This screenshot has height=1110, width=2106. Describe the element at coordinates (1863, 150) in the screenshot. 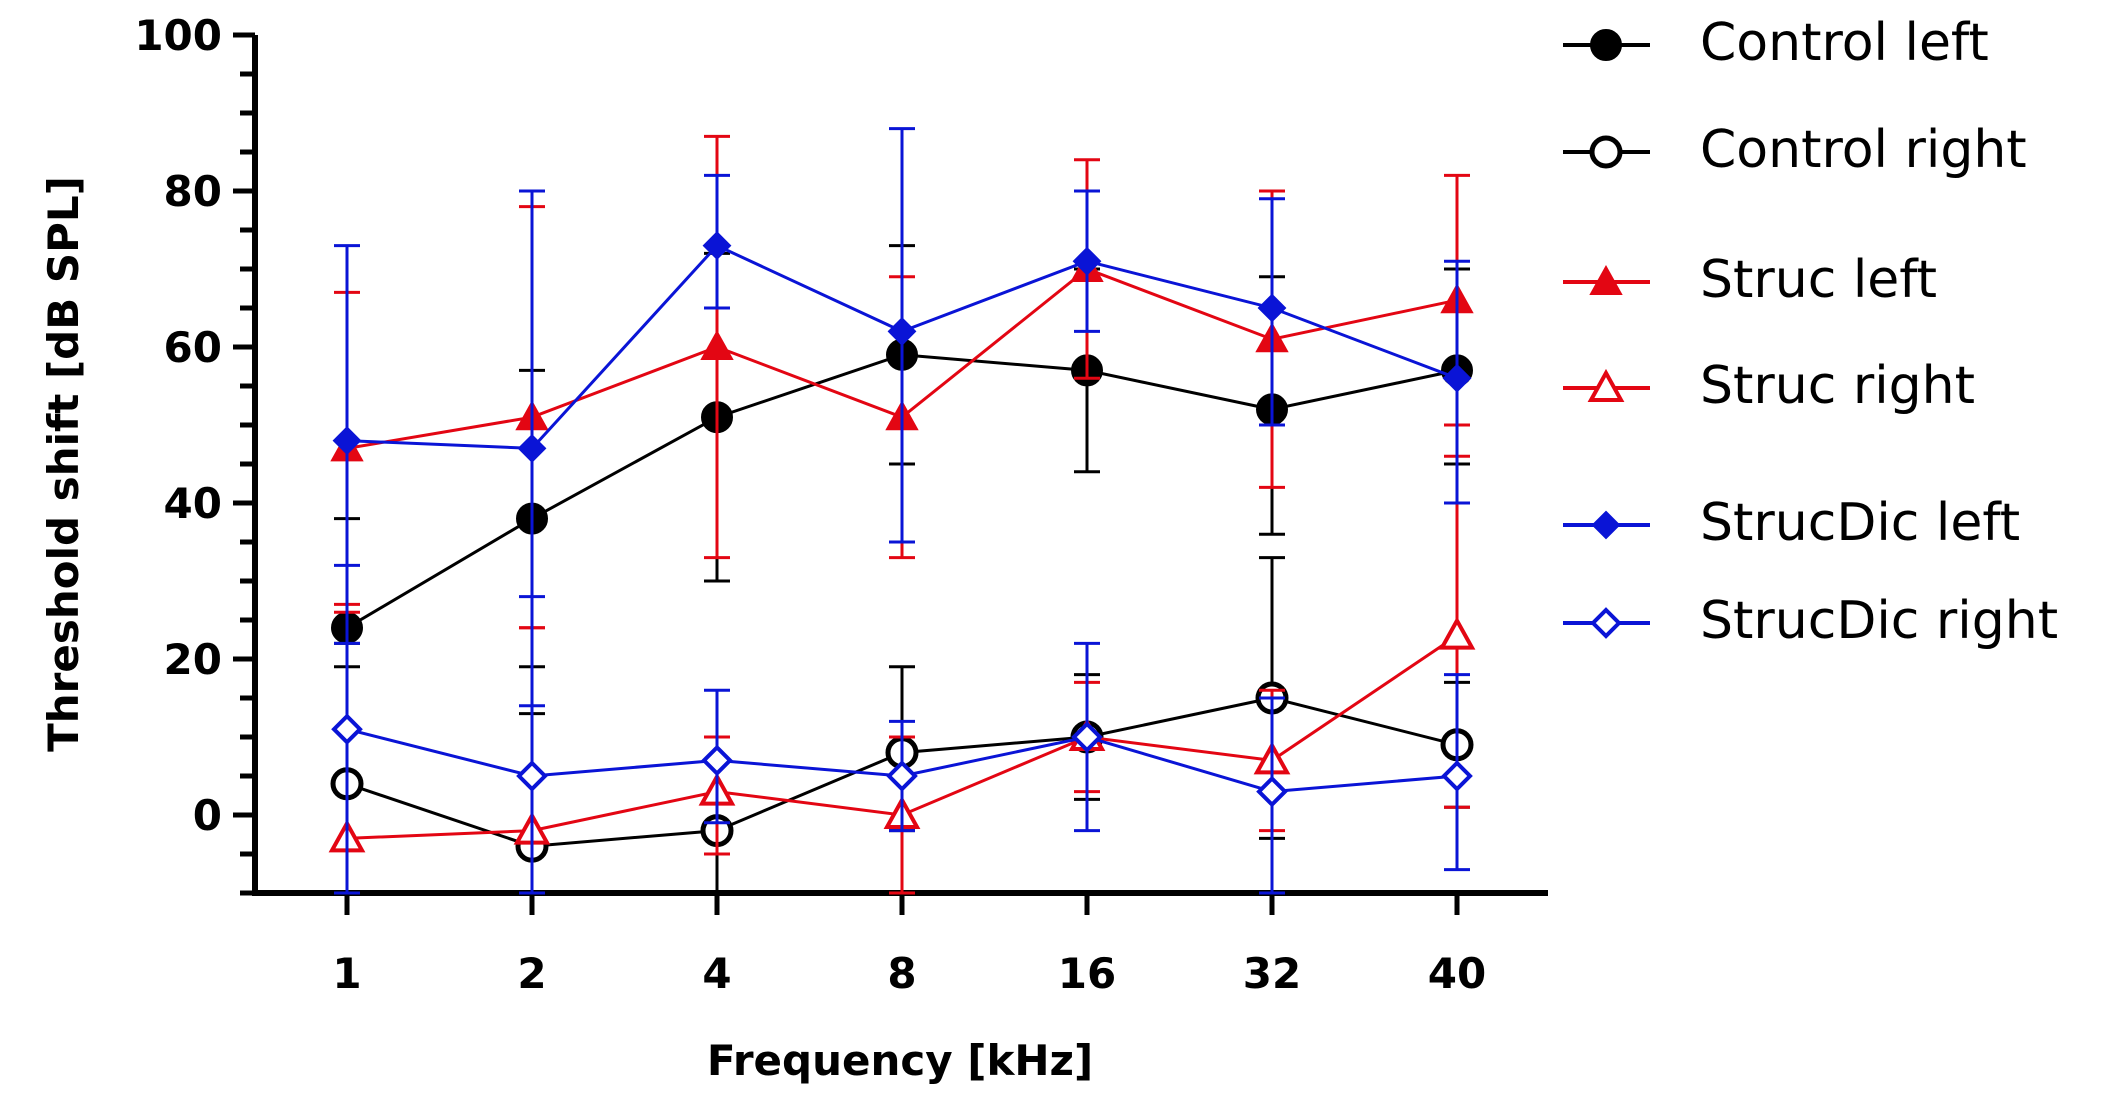

I see `legend-label: Control right` at that location.